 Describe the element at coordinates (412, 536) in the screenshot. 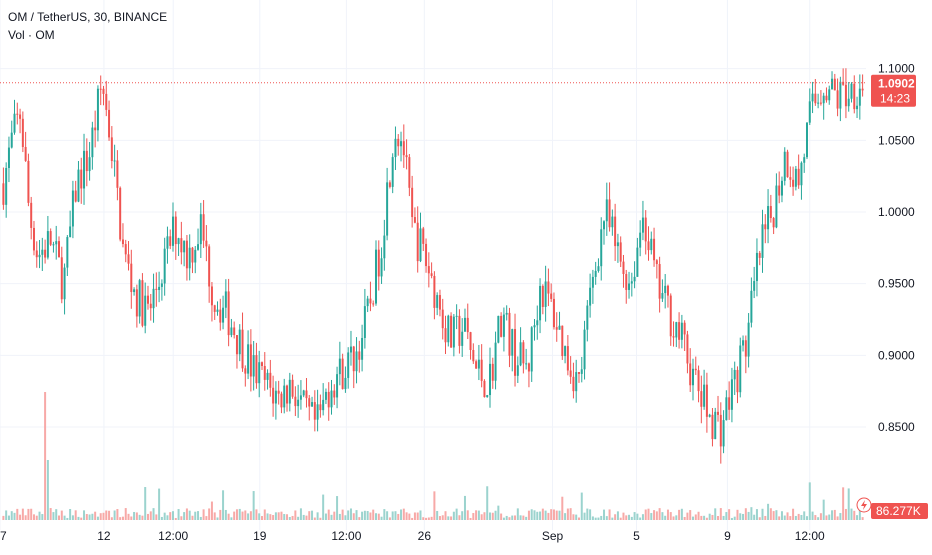

I see `time-axis: 7 12 12:00 19 12:00 26 Sep 5 9 12:00` at that location.